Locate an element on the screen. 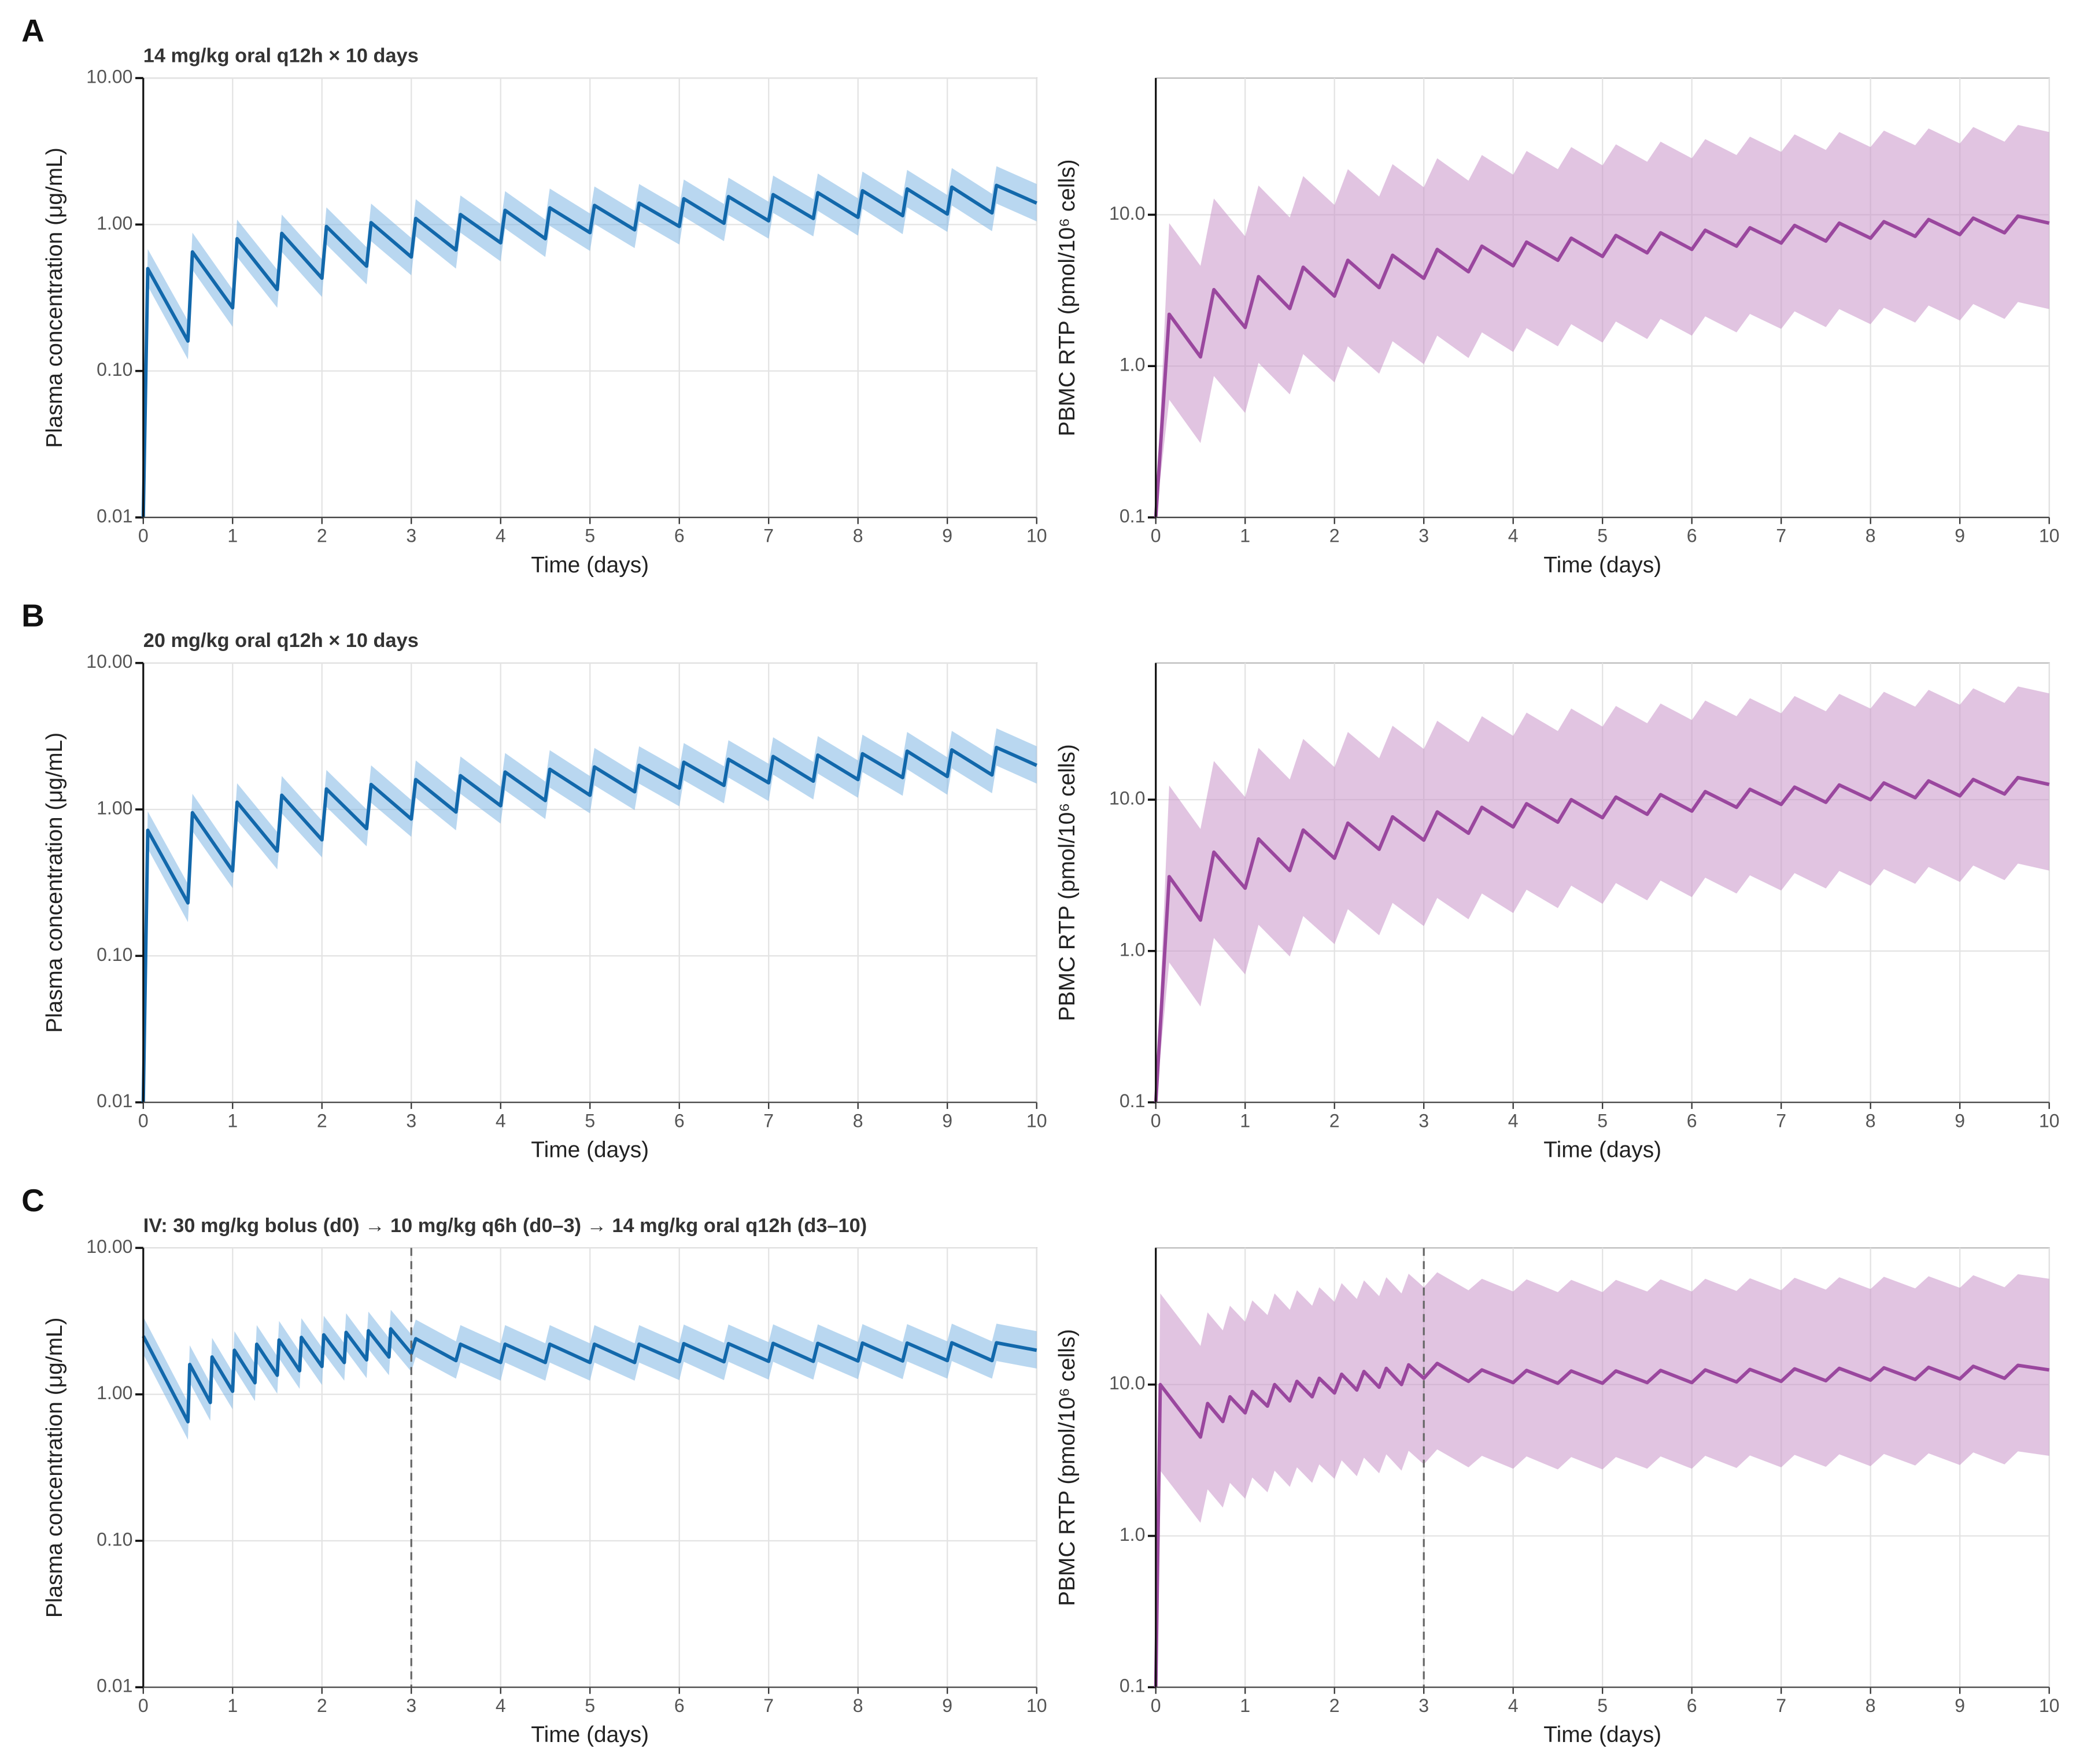  panel-label: A is located at coordinates (33, 31).